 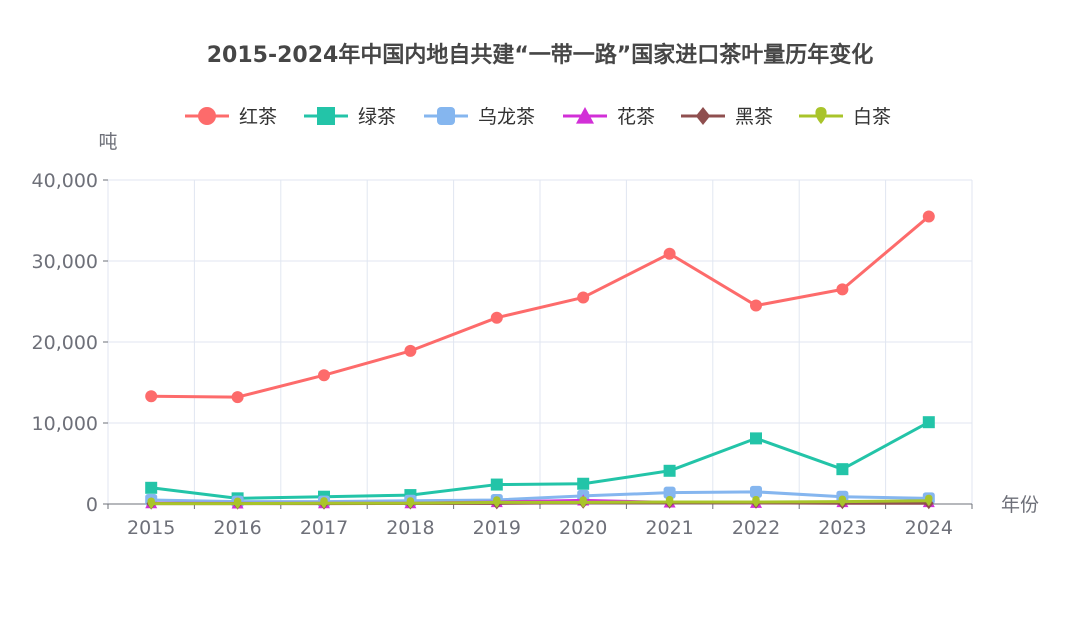 I want to click on x-axis-title: 年份, so click(x=1020, y=505).